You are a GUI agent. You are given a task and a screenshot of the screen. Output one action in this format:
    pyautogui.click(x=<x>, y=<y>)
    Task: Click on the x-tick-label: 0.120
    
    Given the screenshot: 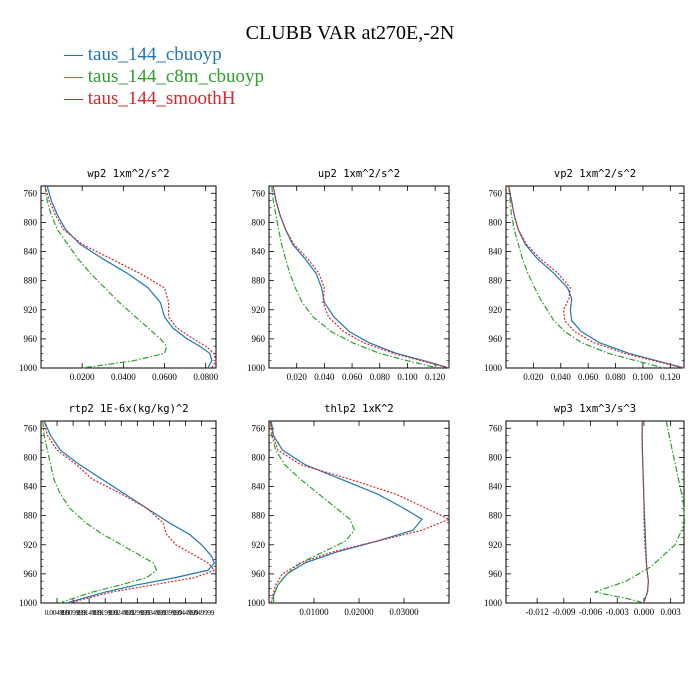 What is the action you would take?
    pyautogui.click(x=435, y=377)
    